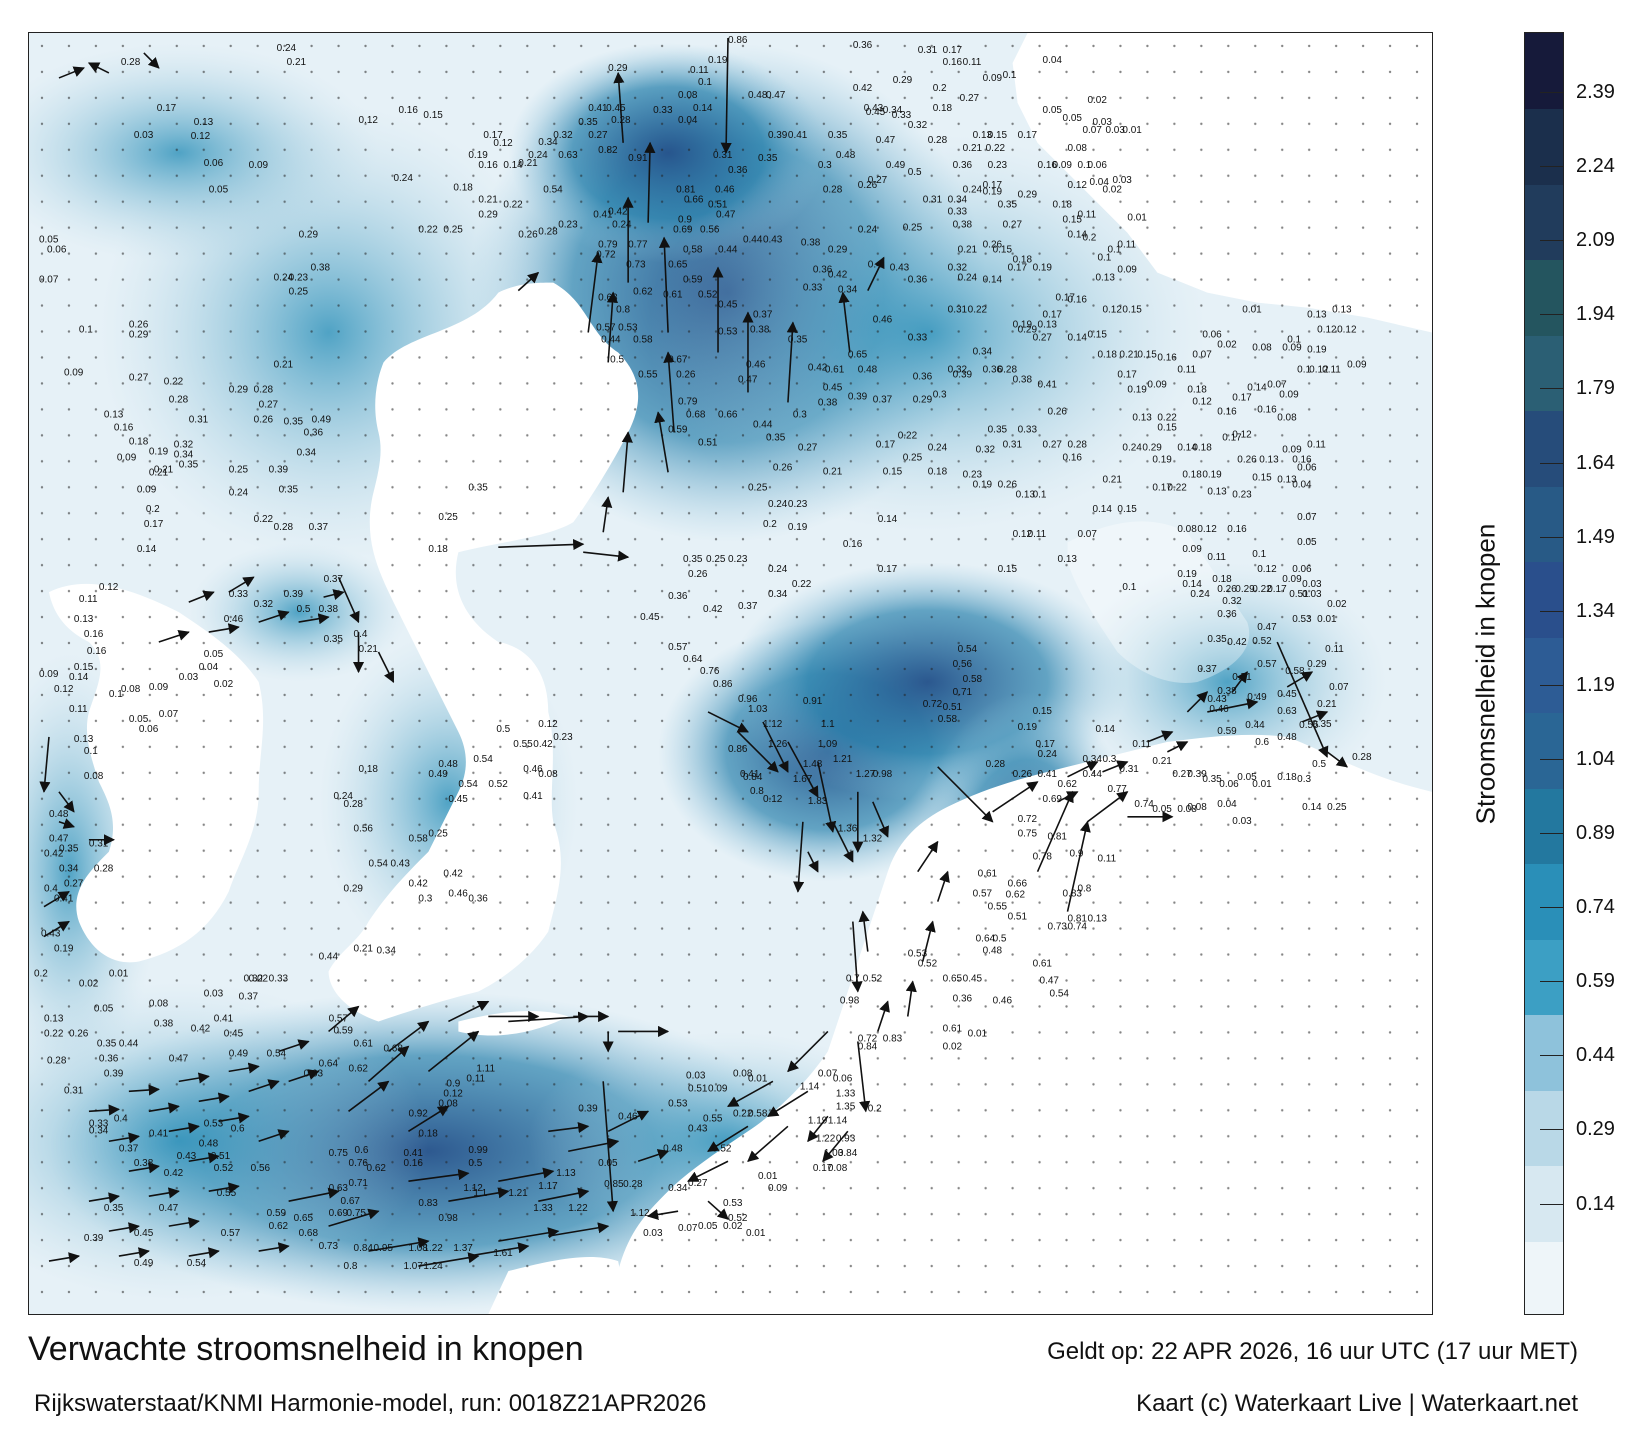 The height and width of the screenshot is (1450, 1650). What do you see at coordinates (1309, 725) in the screenshot?
I see `speed-label: 0.55` at bounding box center [1309, 725].